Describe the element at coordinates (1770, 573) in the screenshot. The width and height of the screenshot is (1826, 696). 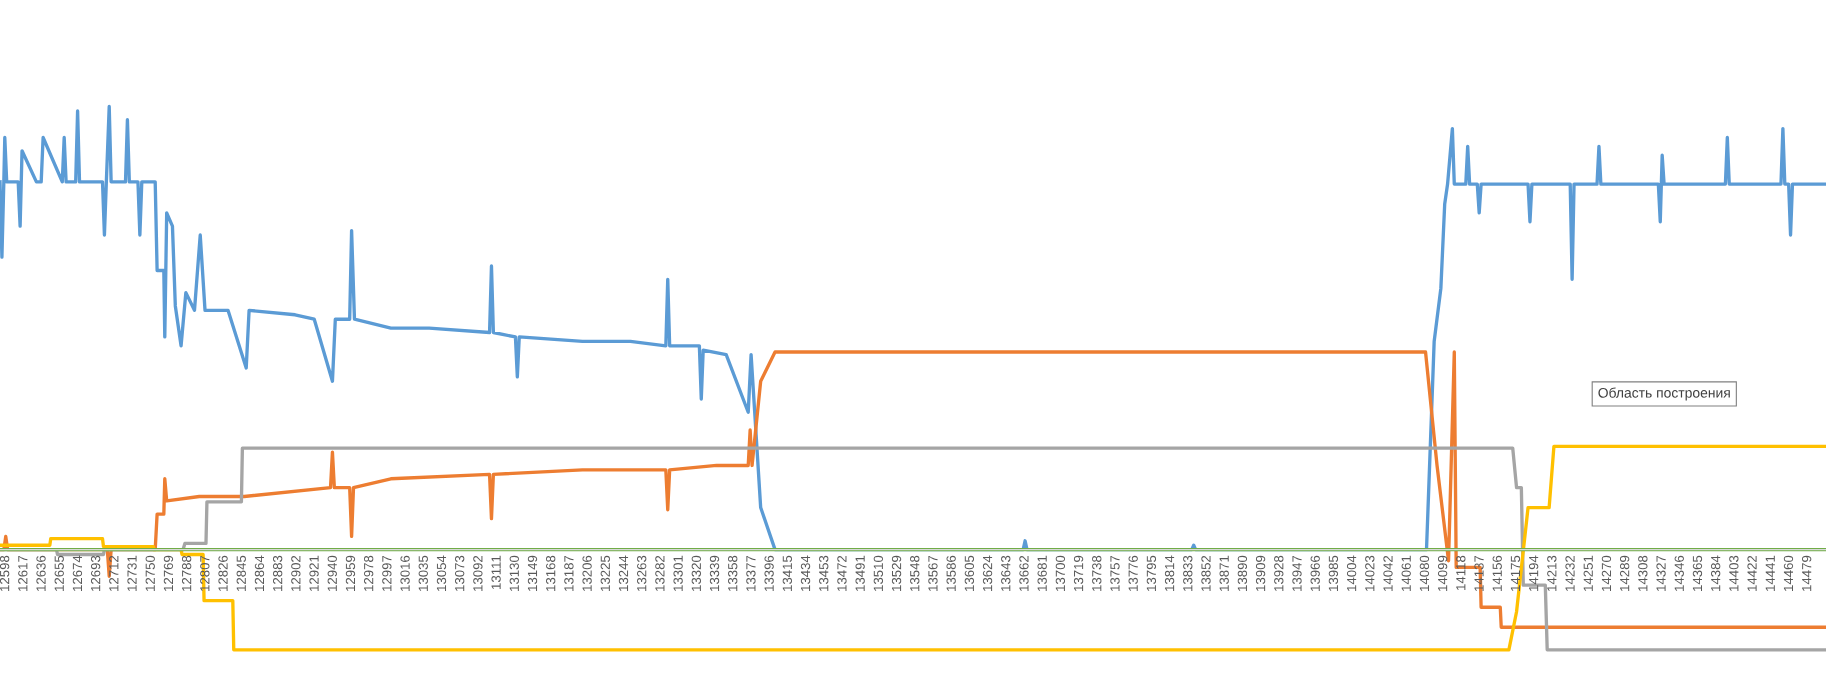
I see `x-tick-label: 14441` at that location.